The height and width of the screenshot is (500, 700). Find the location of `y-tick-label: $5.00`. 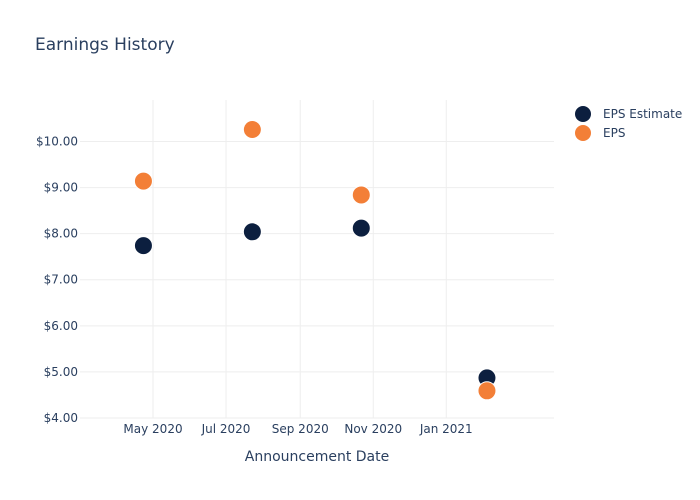

y-tick-label: $5.00 is located at coordinates (61, 372).